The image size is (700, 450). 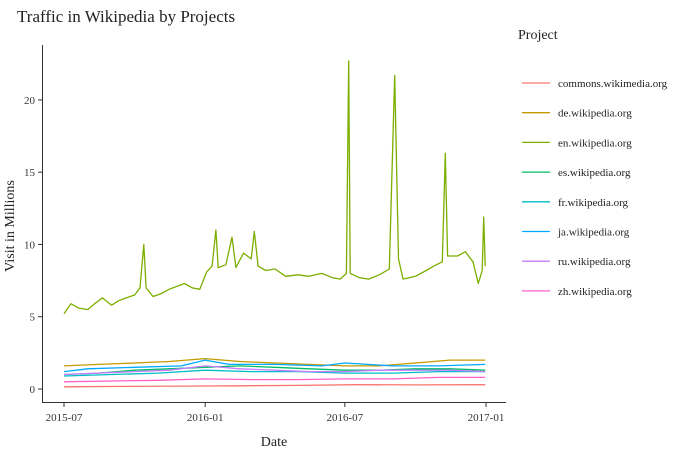 I want to click on series-line-commons-wikimedia-org, so click(x=274, y=386).